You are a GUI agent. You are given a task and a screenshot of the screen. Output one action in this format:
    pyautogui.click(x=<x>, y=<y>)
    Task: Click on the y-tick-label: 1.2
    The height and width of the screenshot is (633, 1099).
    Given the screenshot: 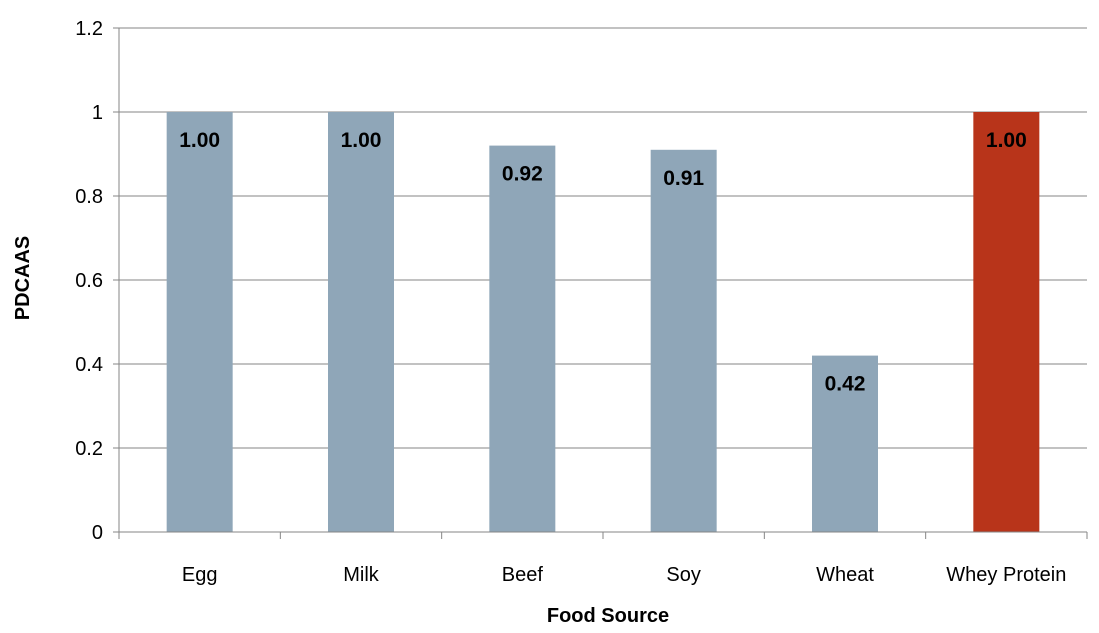 What is the action you would take?
    pyautogui.click(x=89, y=29)
    